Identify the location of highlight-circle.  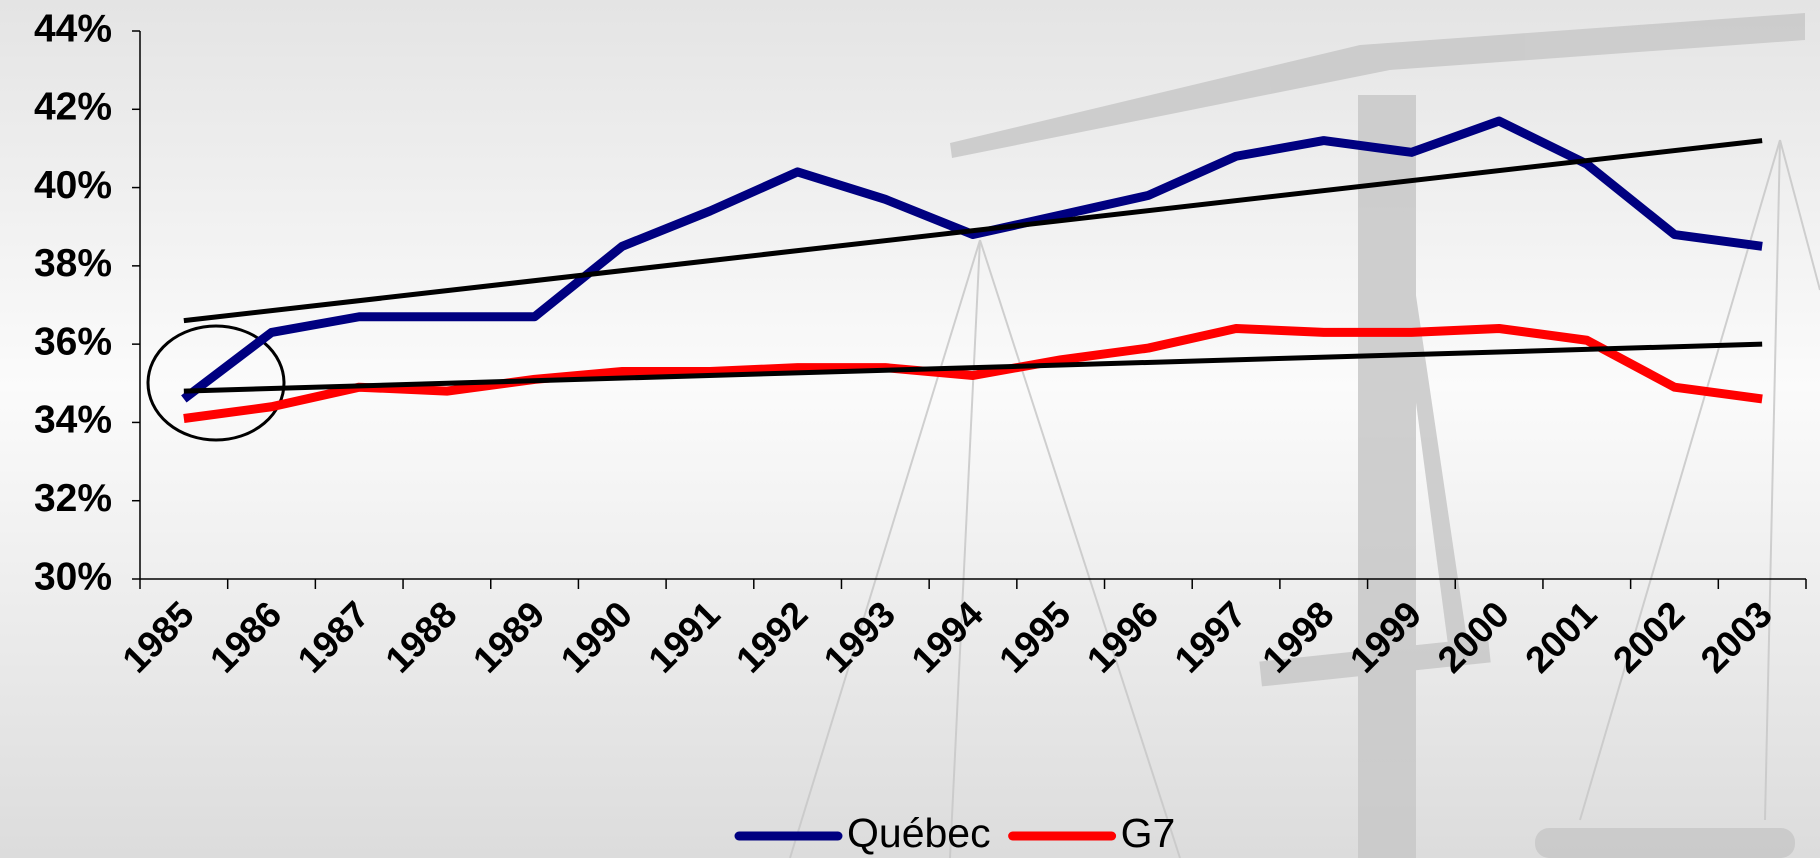
(216, 383).